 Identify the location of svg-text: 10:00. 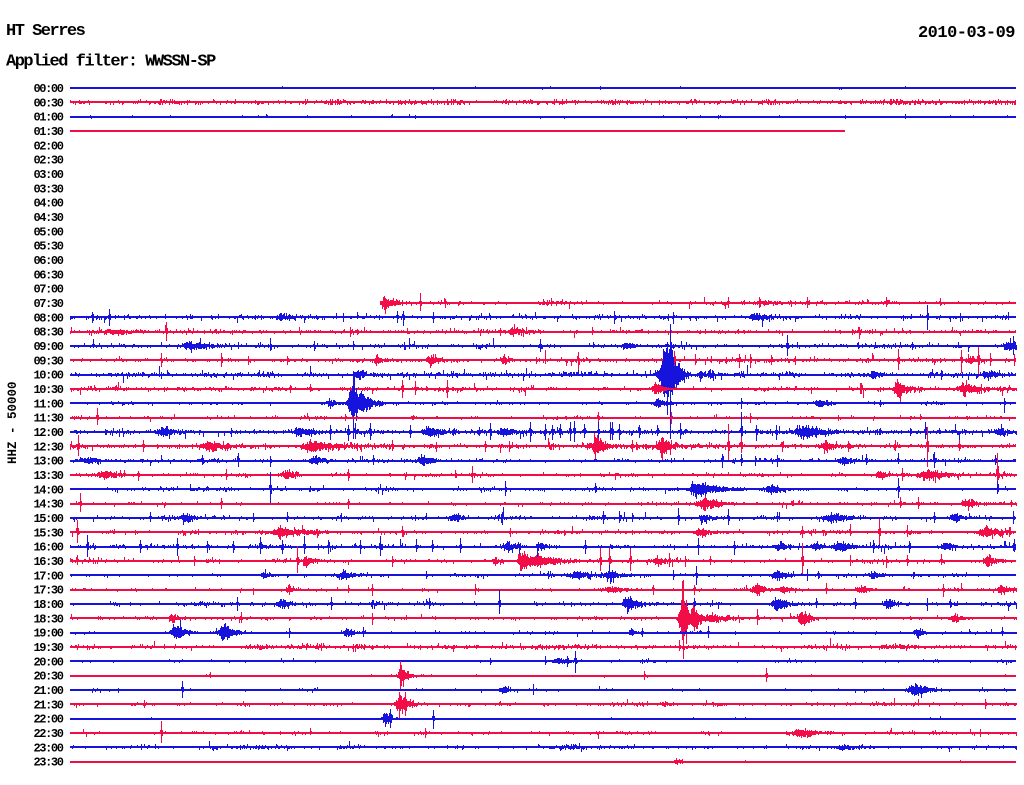
(48, 376).